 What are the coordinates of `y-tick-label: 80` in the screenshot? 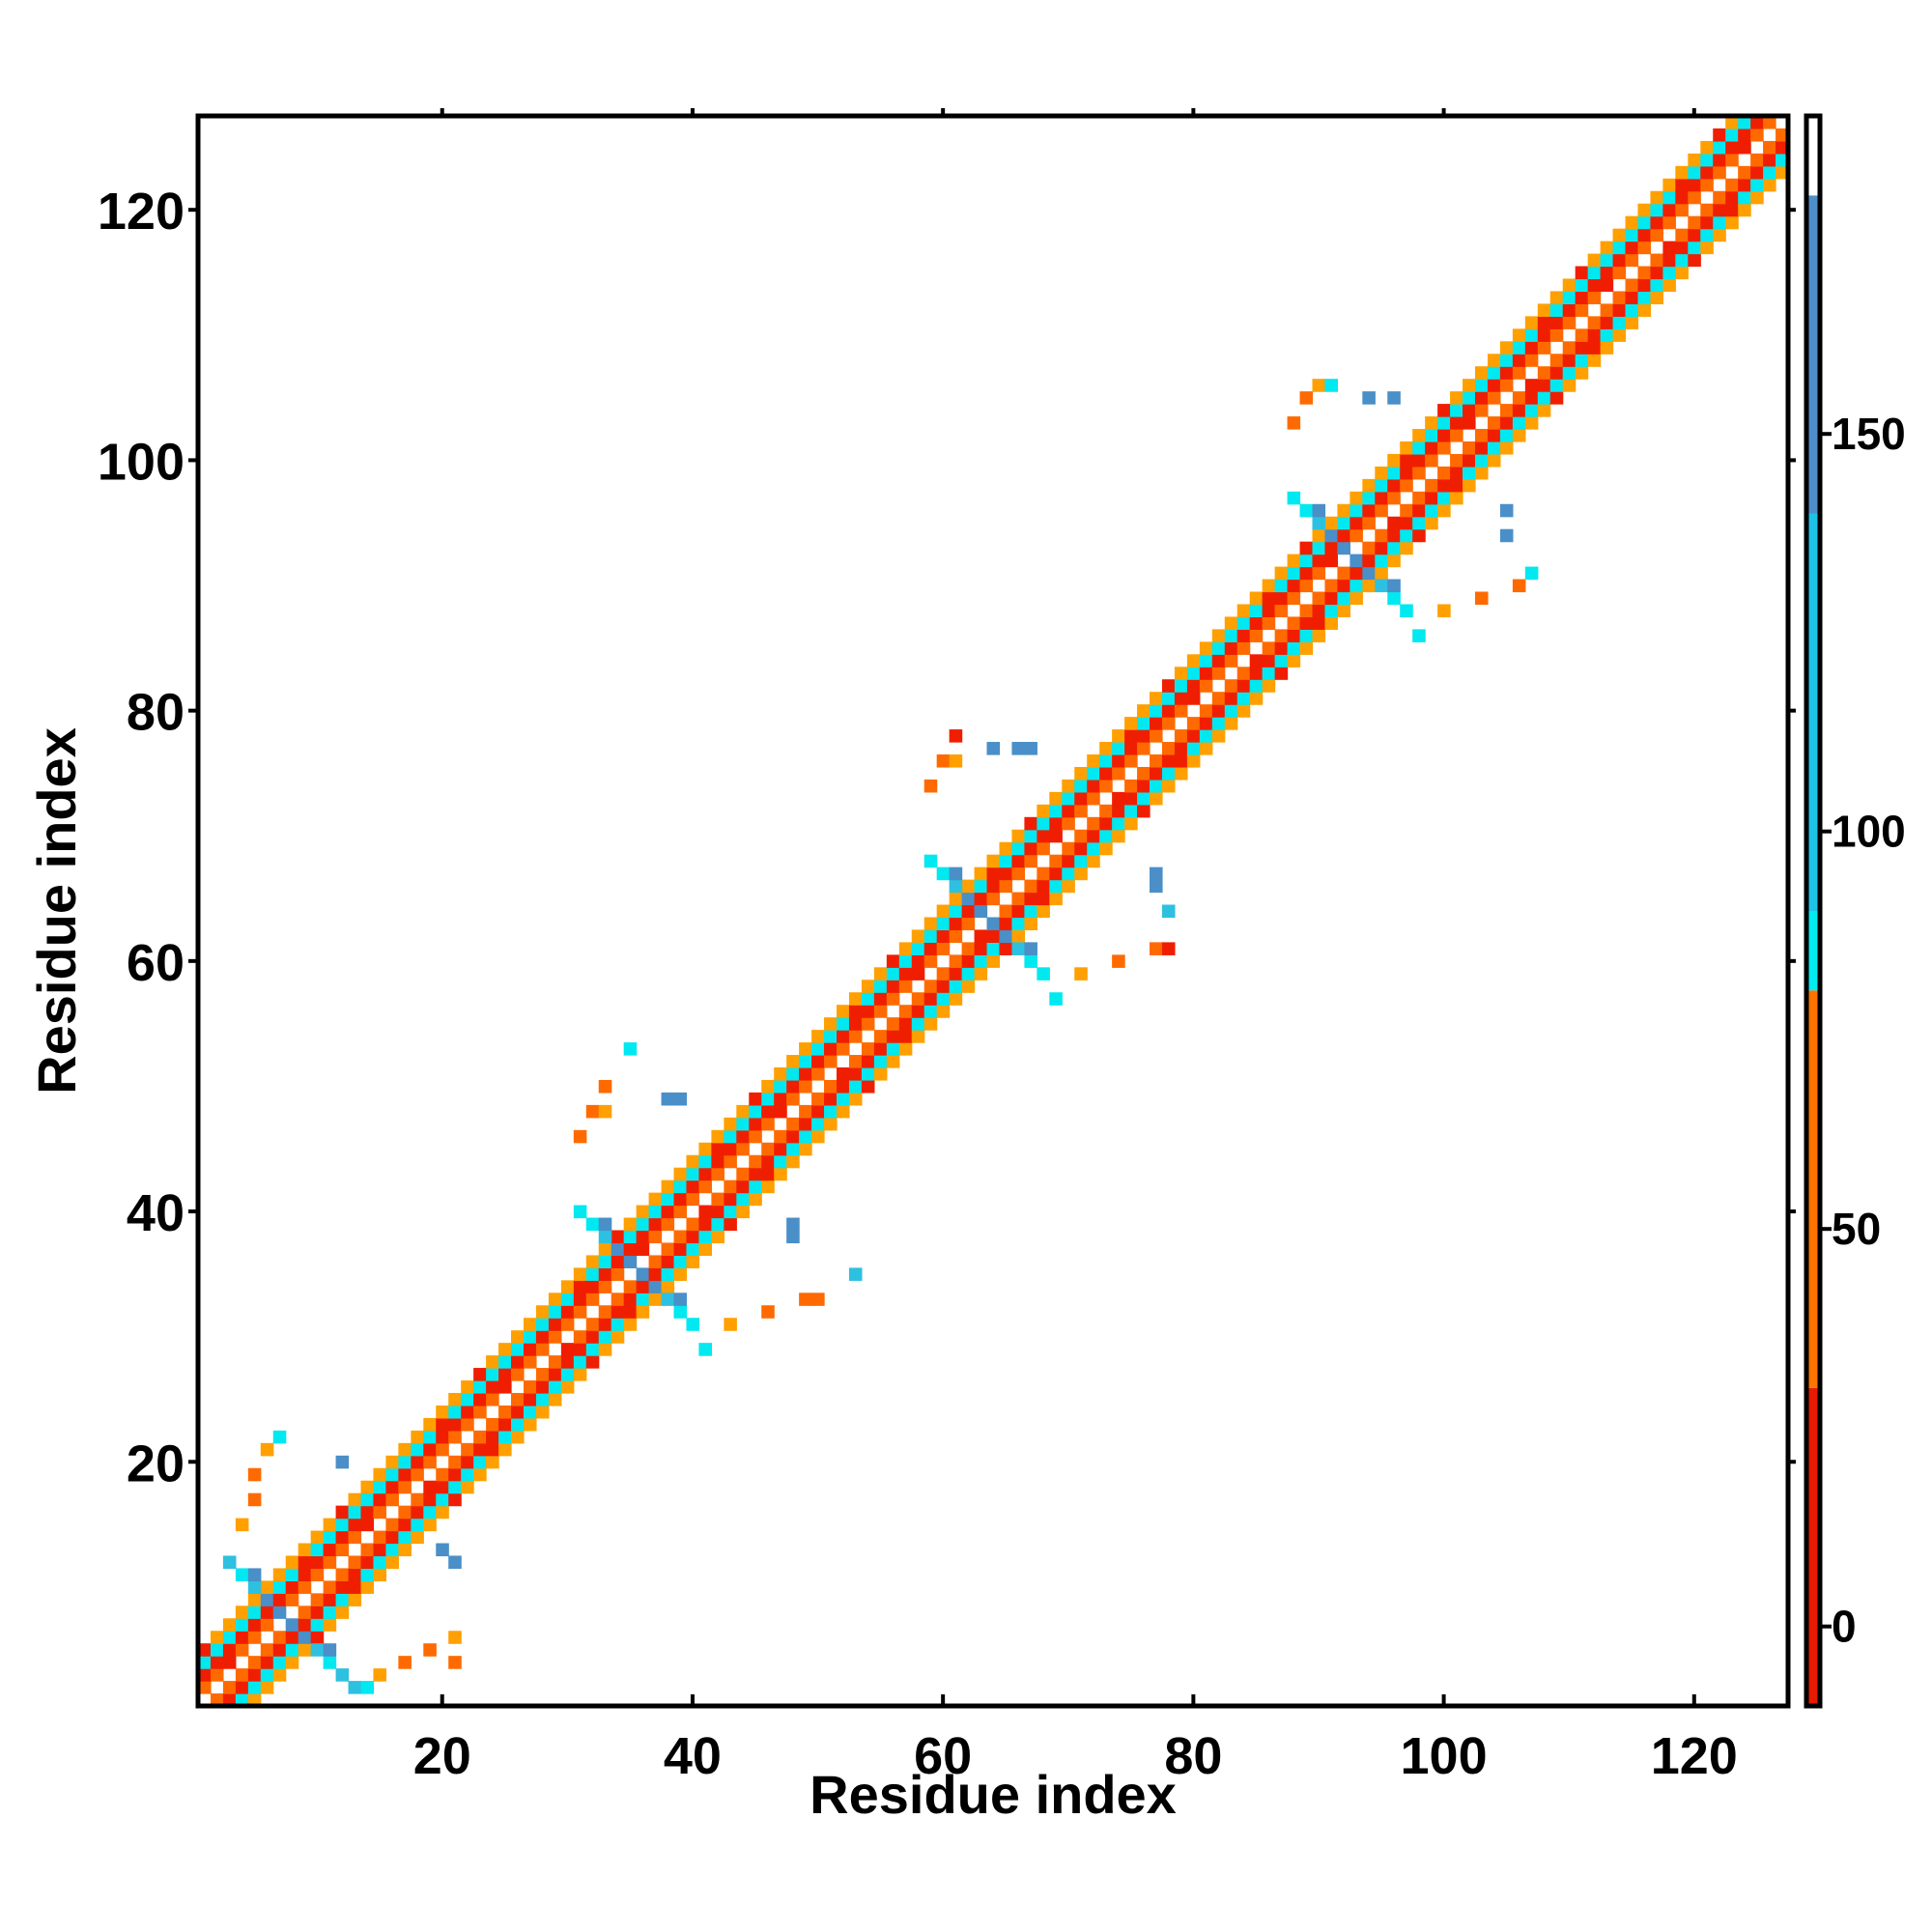 It's located at (156, 713).